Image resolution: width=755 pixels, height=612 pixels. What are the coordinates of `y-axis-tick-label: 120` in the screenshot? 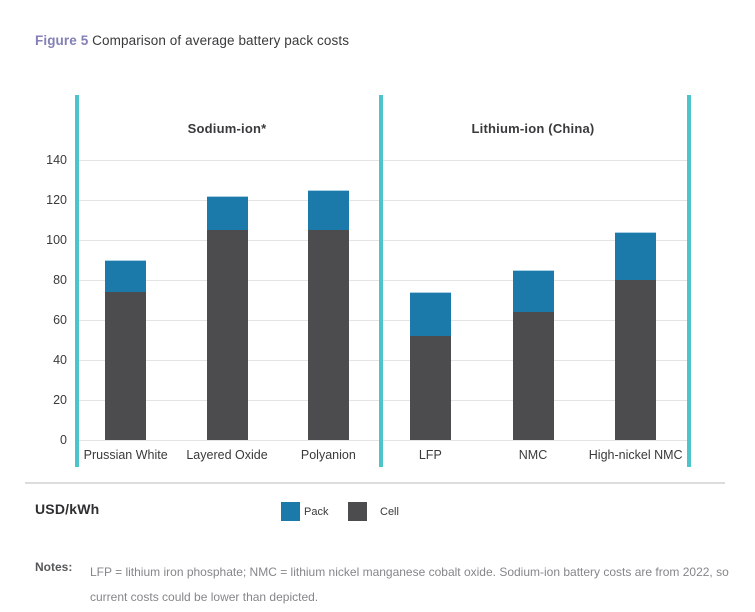 It's located at (56, 200).